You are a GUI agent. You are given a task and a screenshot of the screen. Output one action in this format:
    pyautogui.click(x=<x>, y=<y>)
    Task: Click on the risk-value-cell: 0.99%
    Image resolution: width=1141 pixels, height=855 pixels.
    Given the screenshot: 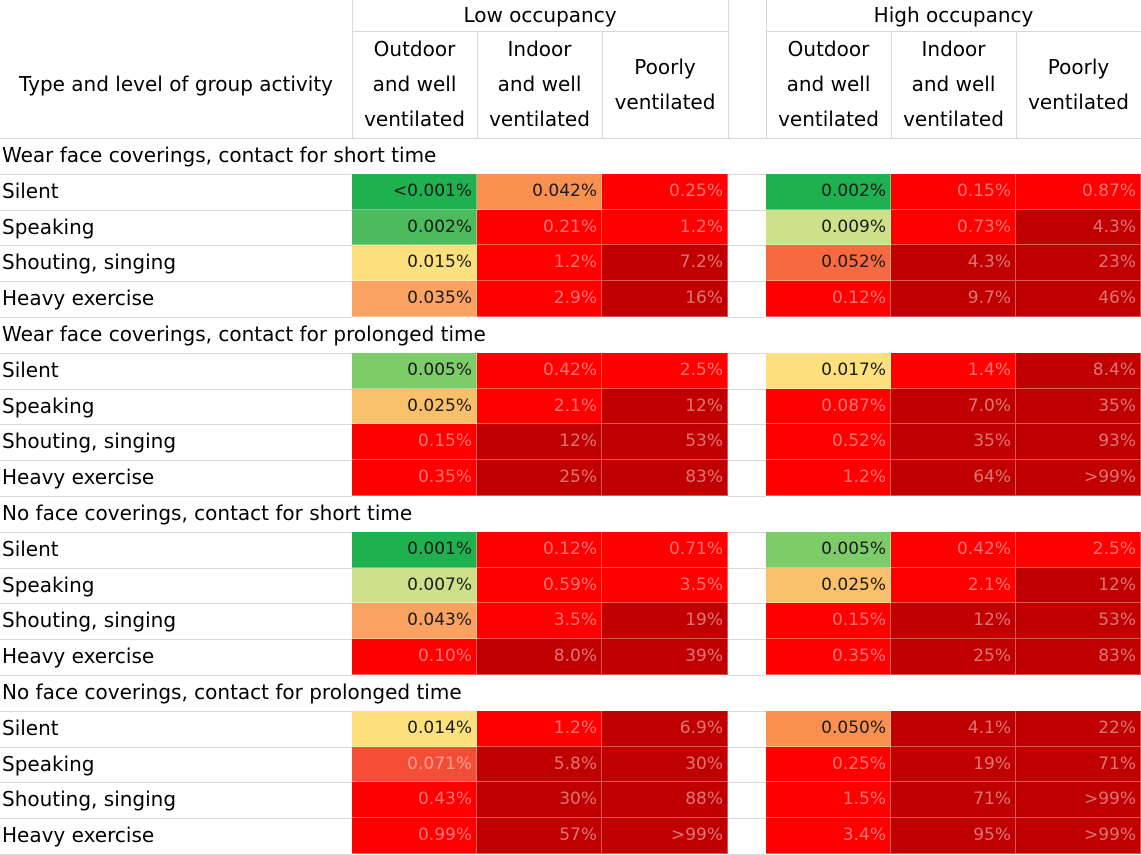 What is the action you would take?
    pyautogui.click(x=414, y=836)
    